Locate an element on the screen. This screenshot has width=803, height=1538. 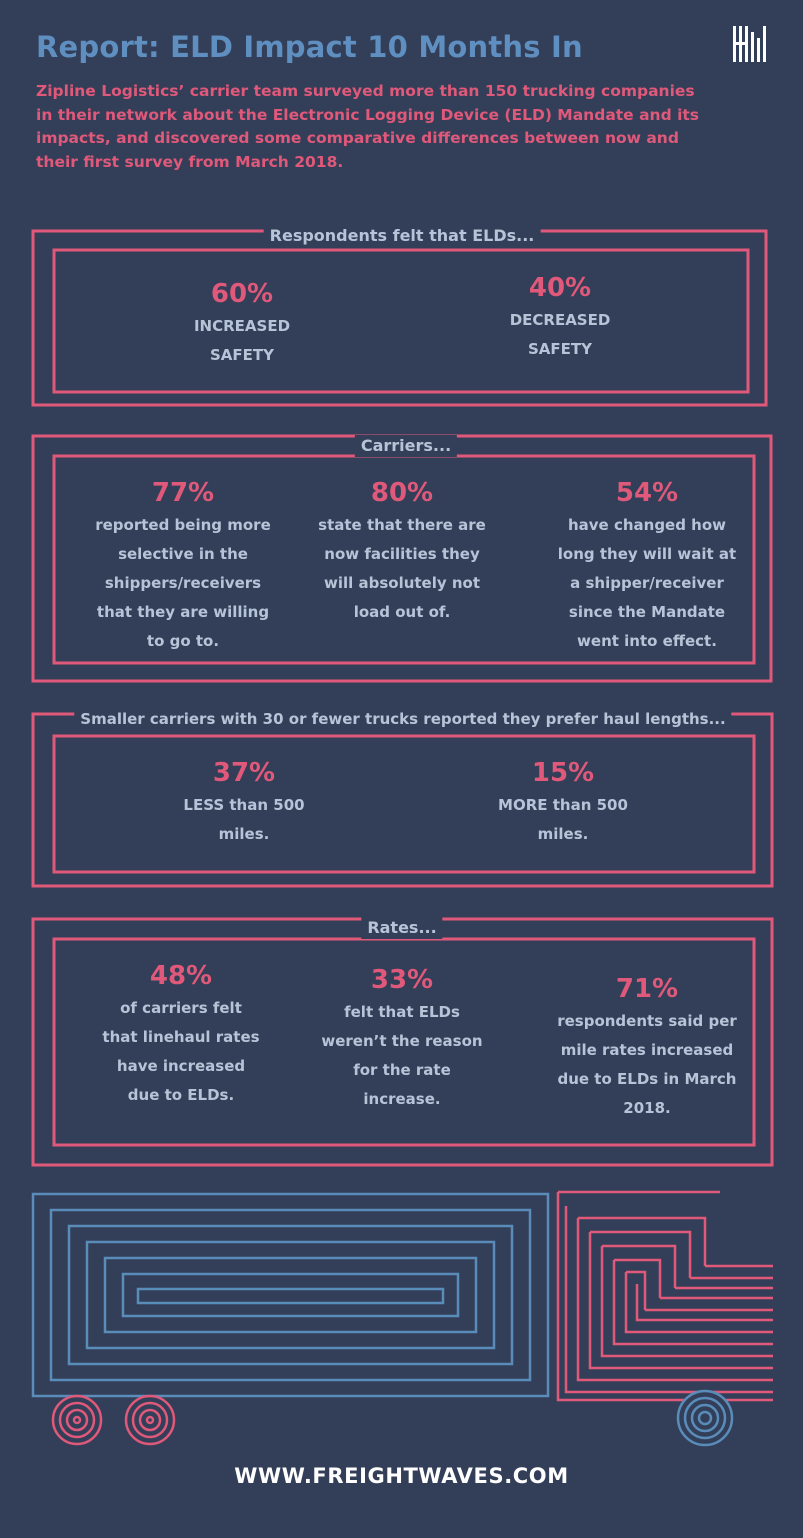
stat-increased-safety: 60% INCREASED SAFETY is located at coordinates (242, 324).